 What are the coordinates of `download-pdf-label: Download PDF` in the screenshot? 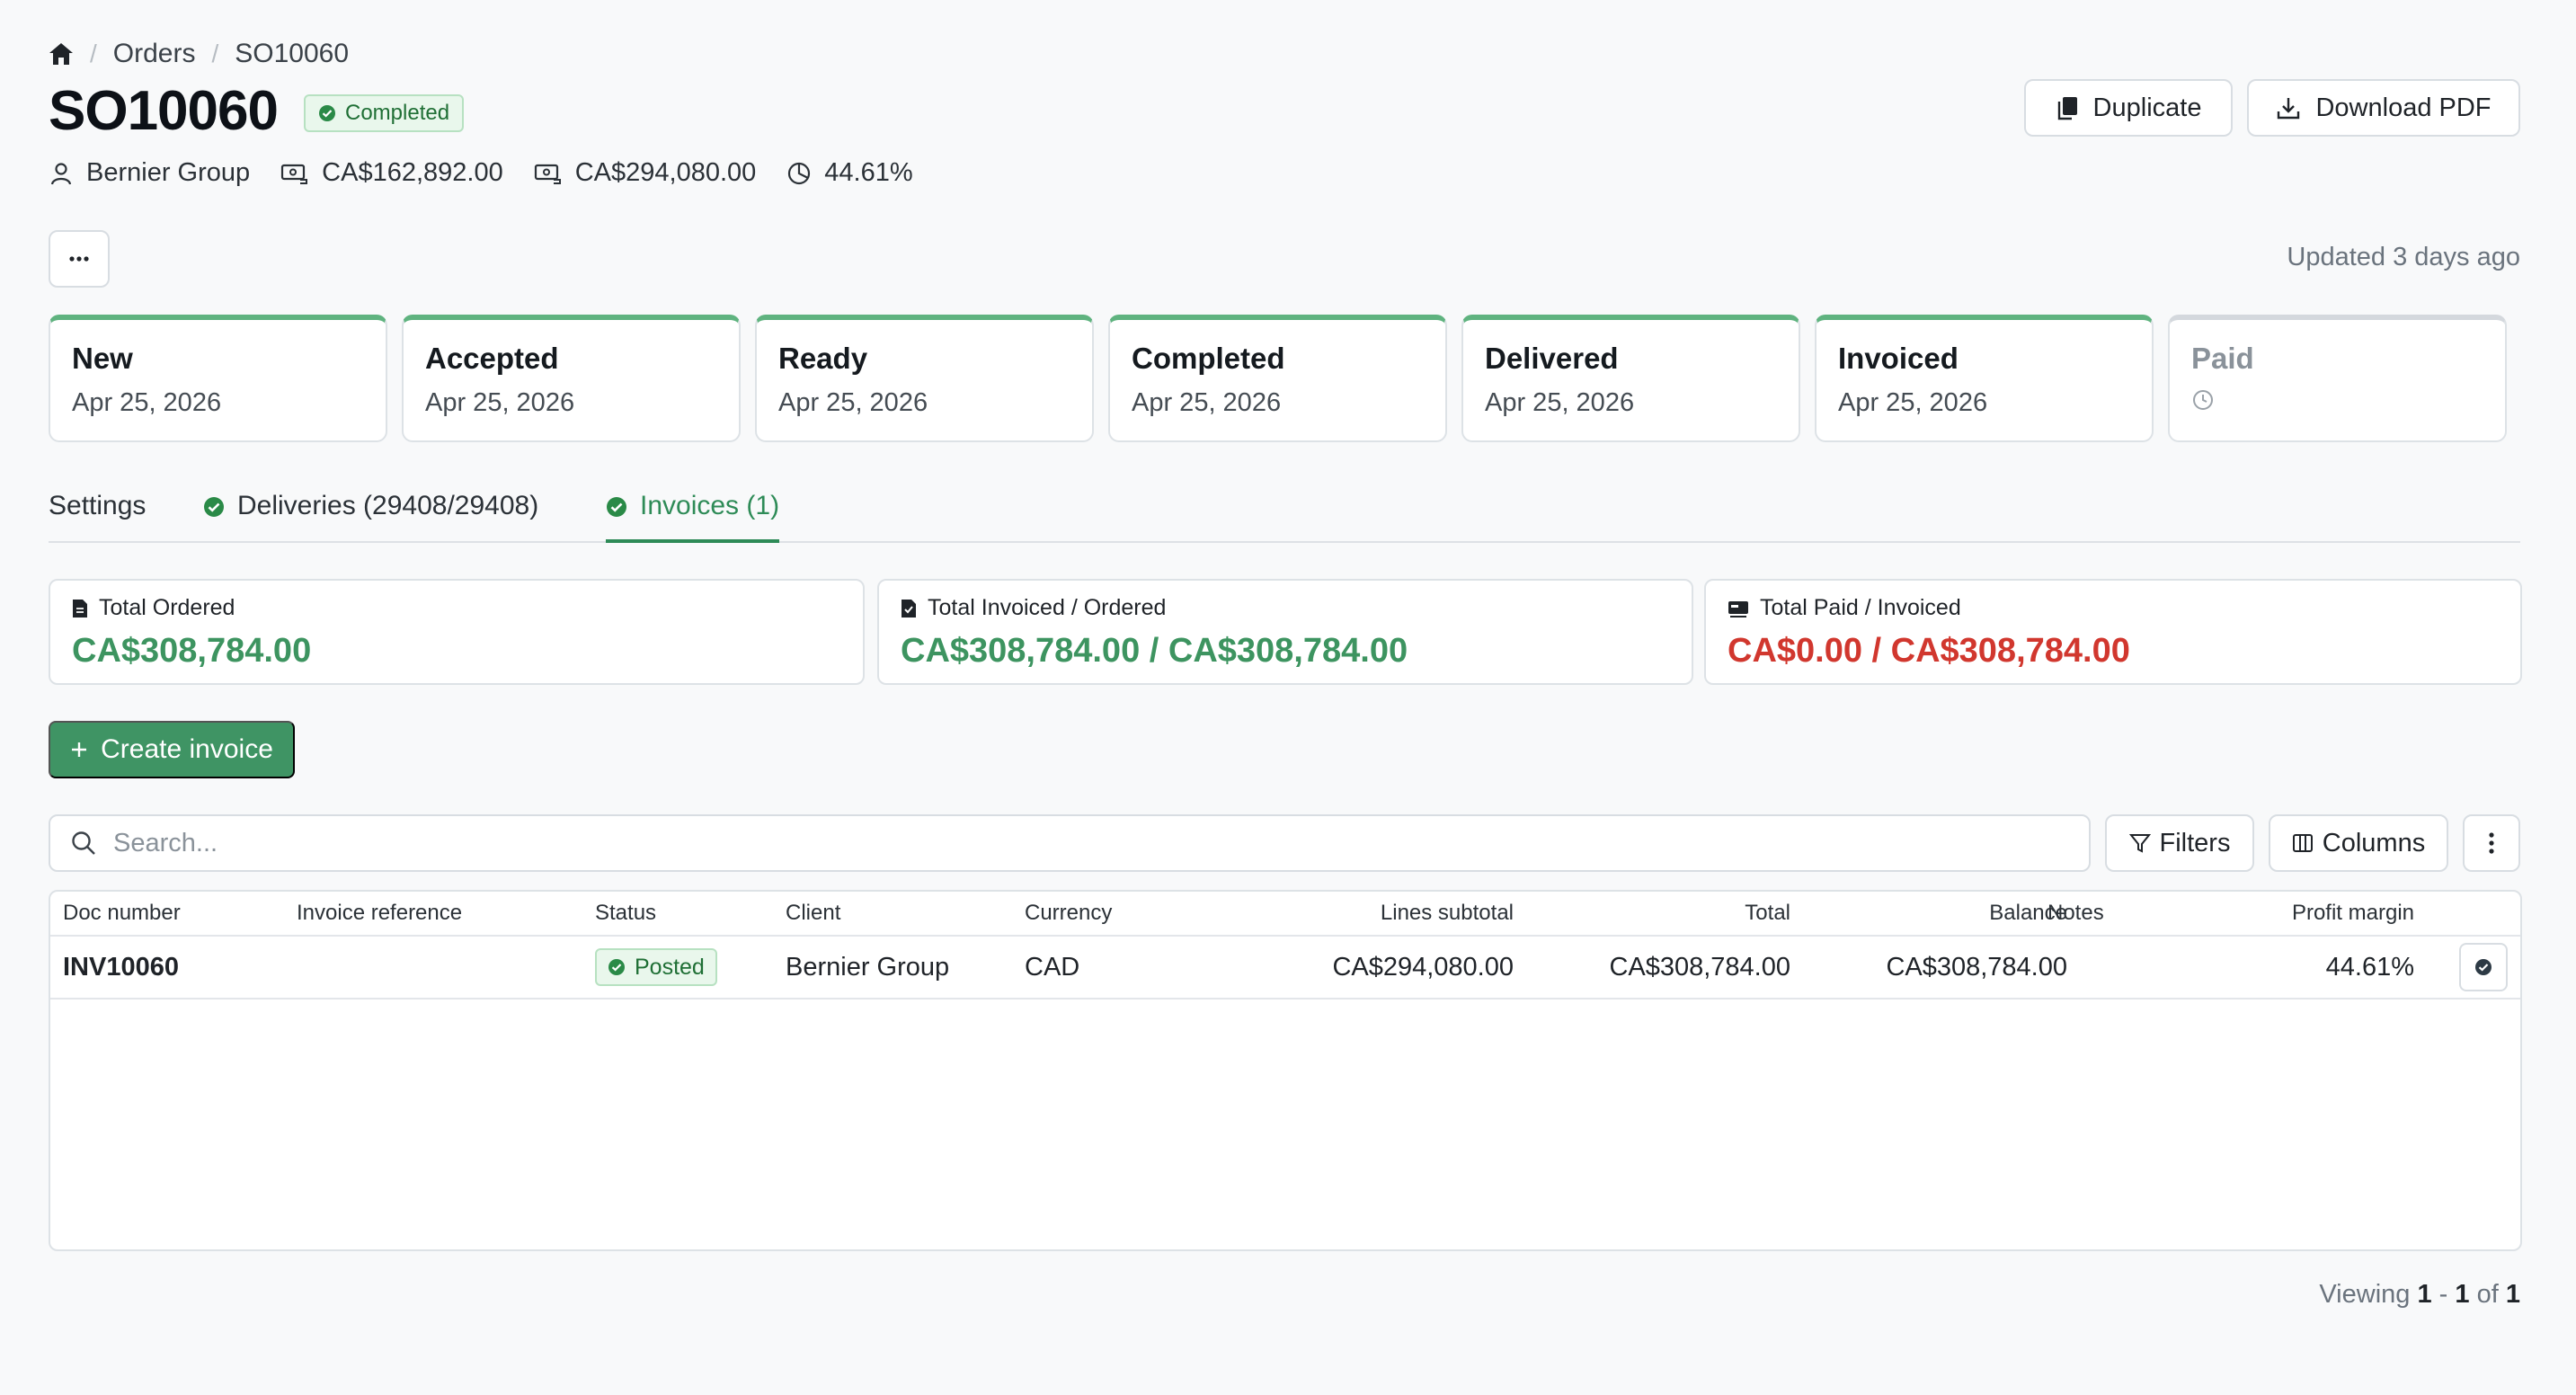 It's located at (2403, 107).